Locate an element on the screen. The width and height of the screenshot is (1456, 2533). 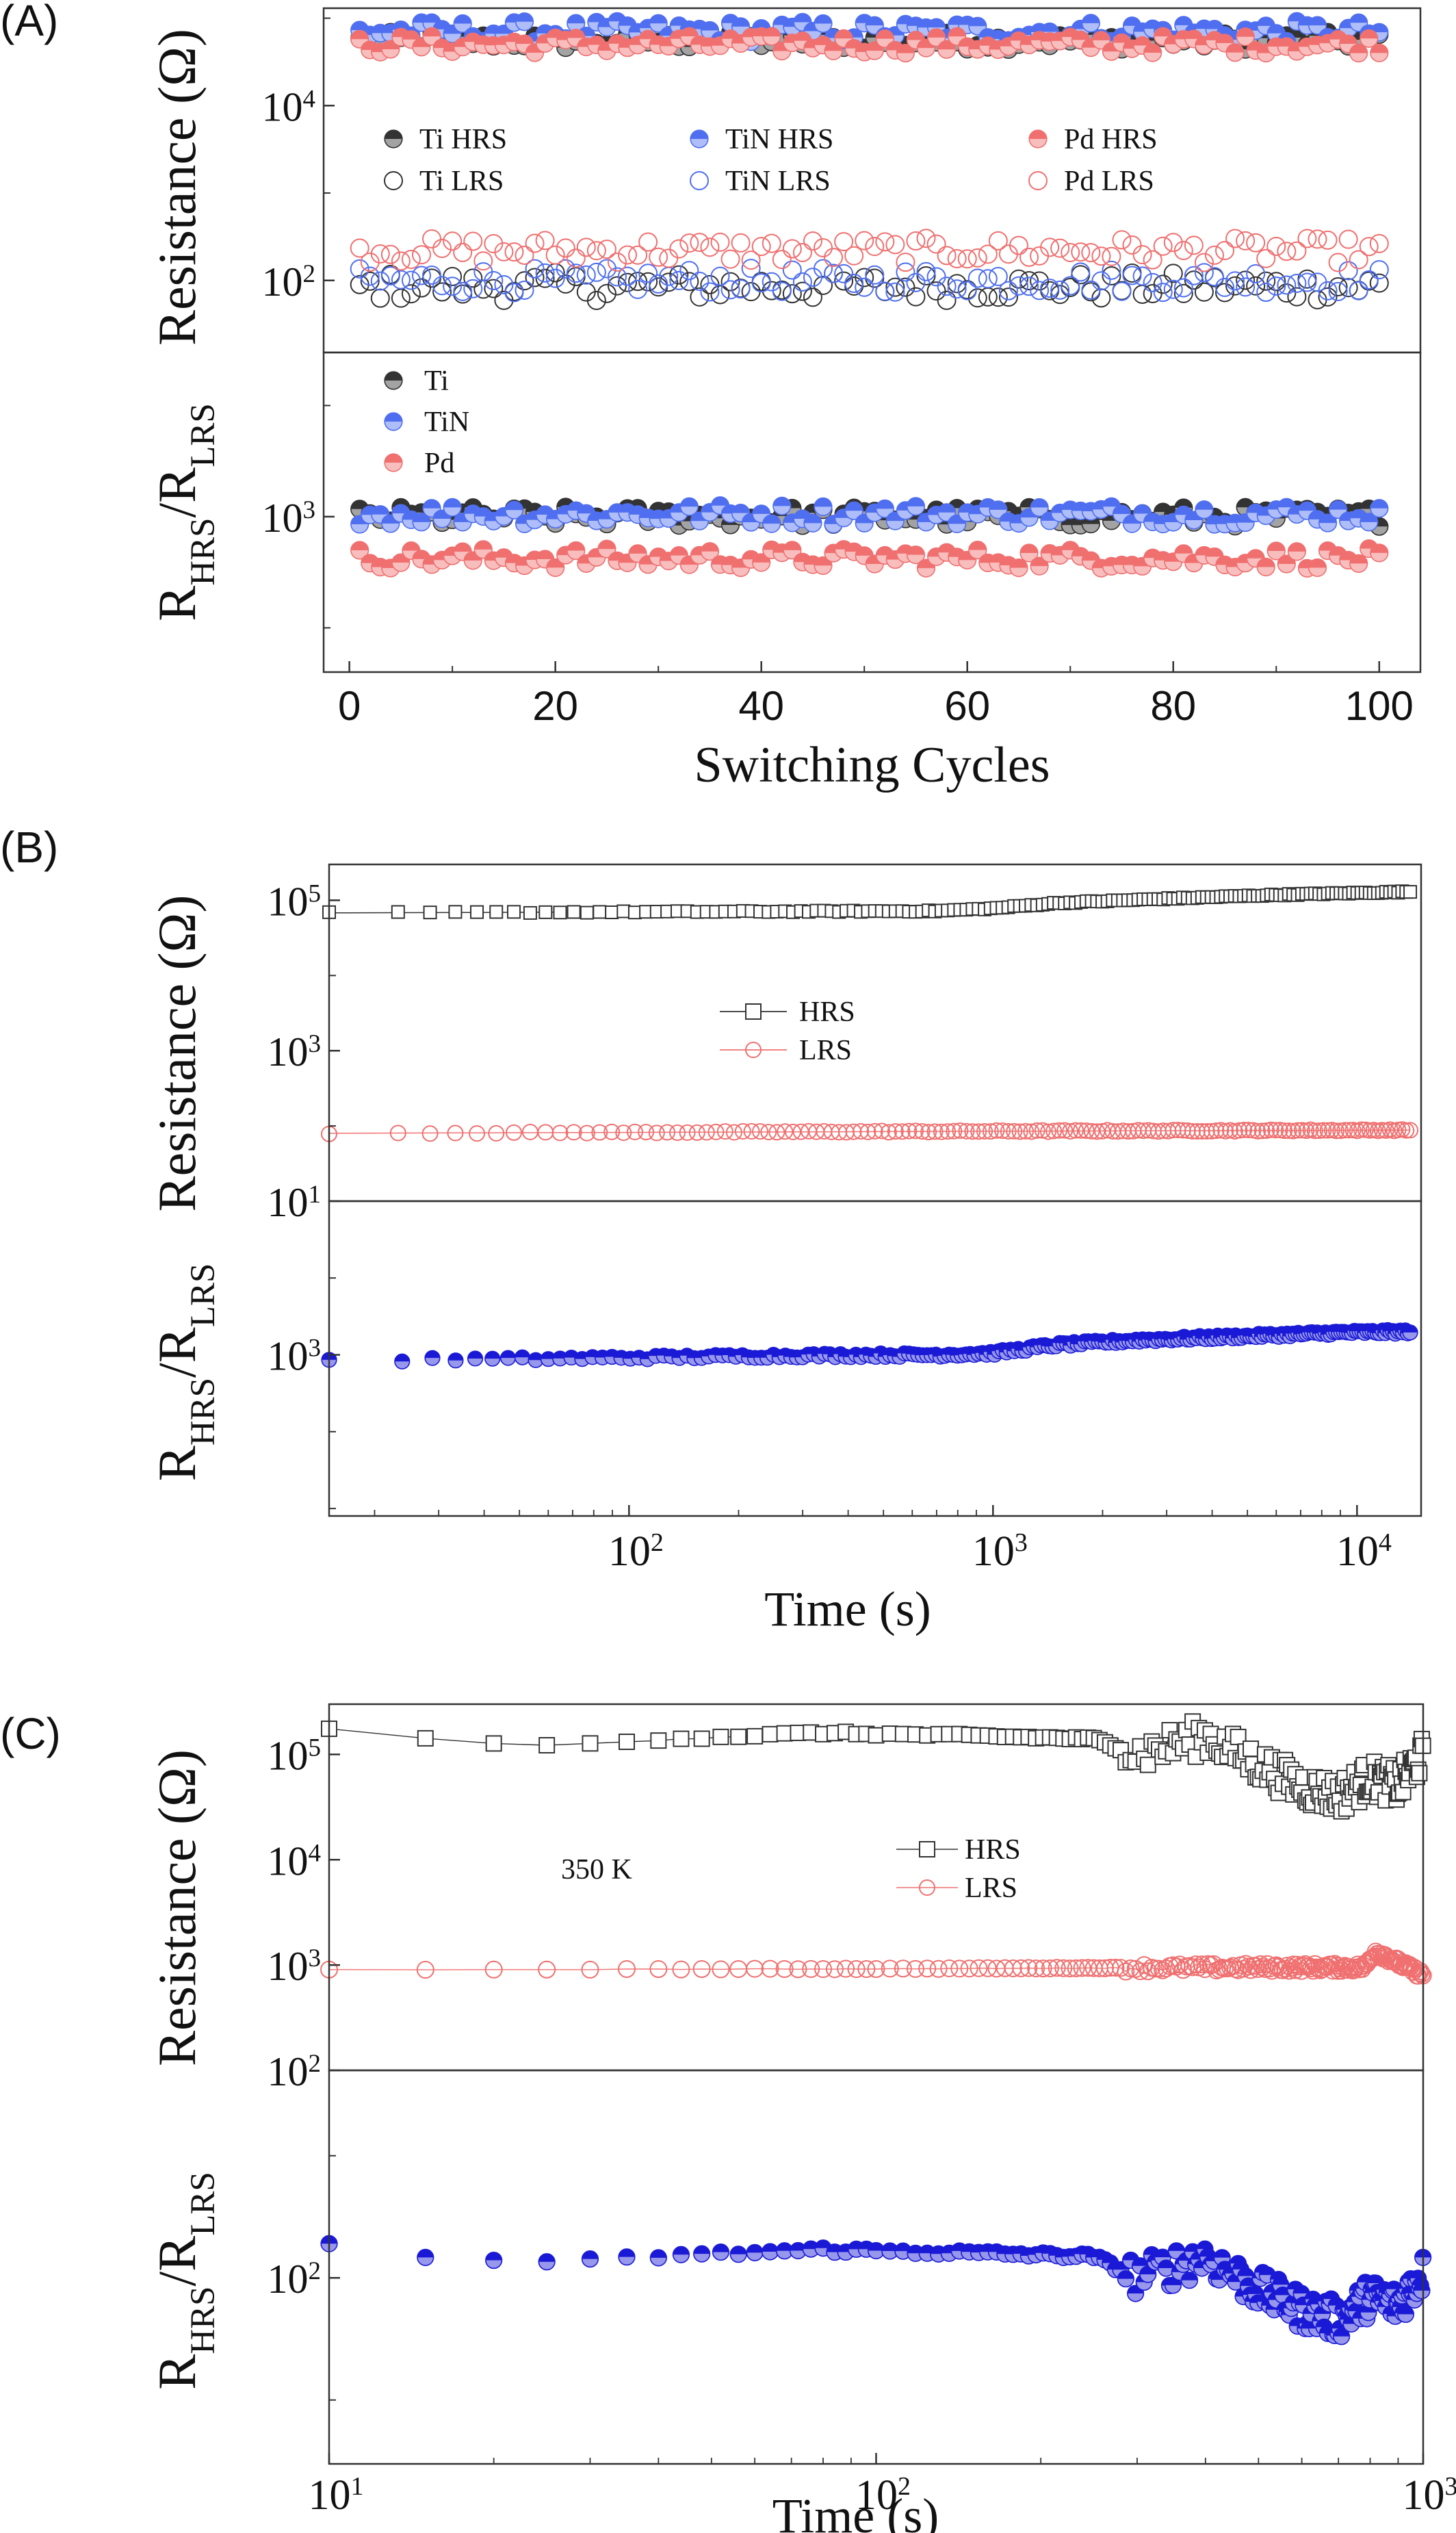
y-axis-label-resistance: Resistance (Ω) is located at coordinates (177, 187).